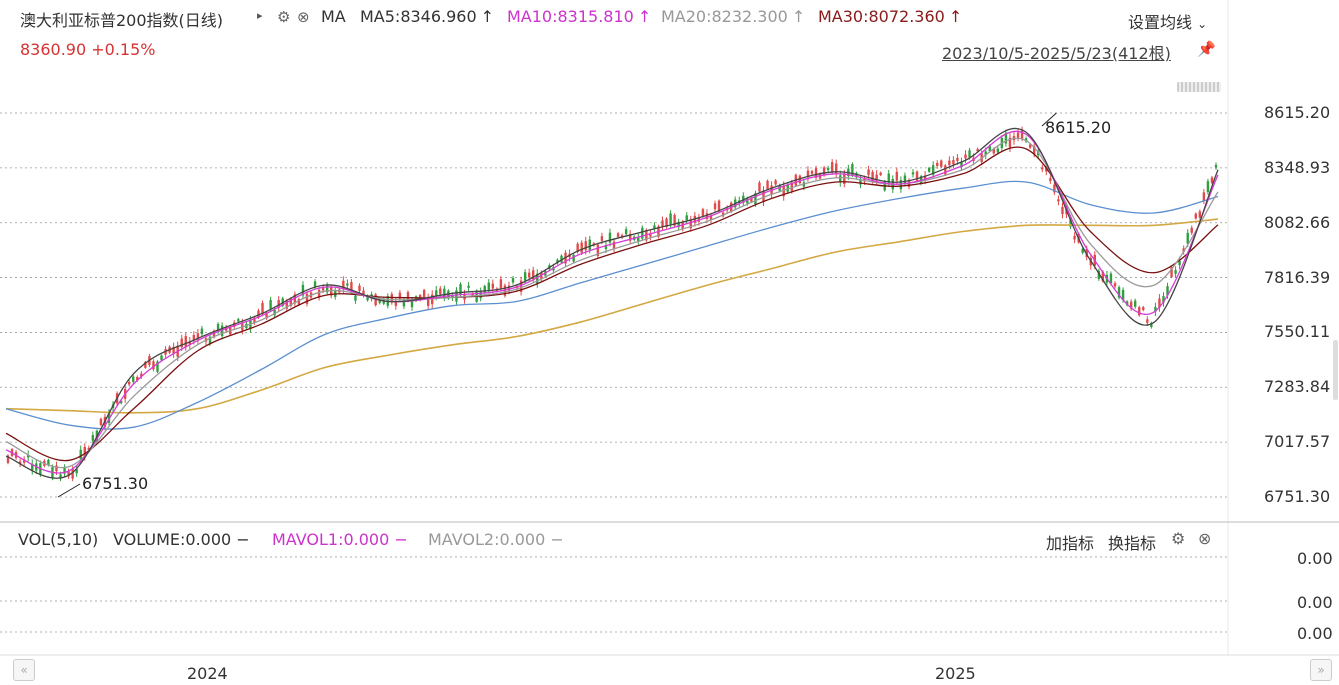 The height and width of the screenshot is (685, 1339). What do you see at coordinates (1297, 277) in the screenshot?
I see `y-tick-label: 7816.39` at bounding box center [1297, 277].